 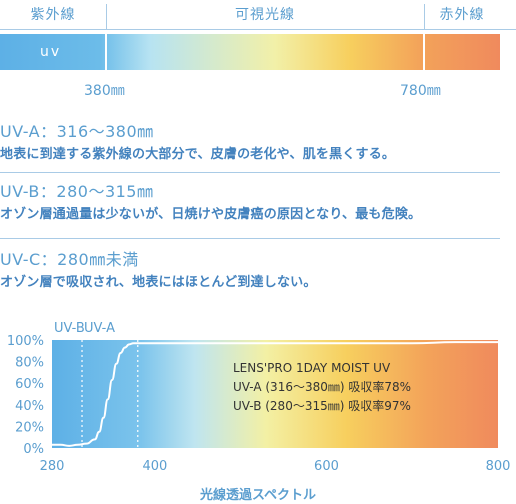 I want to click on section-desc: 地表に到達する紫外線の大部分で、皮膚の老化や、肌を黒くする。, so click(x=198, y=154).